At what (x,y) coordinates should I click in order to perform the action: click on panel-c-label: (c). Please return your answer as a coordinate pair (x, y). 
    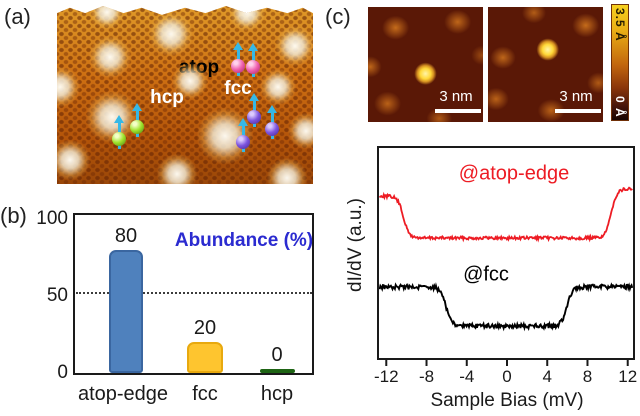
    Looking at the image, I should click on (338, 16).